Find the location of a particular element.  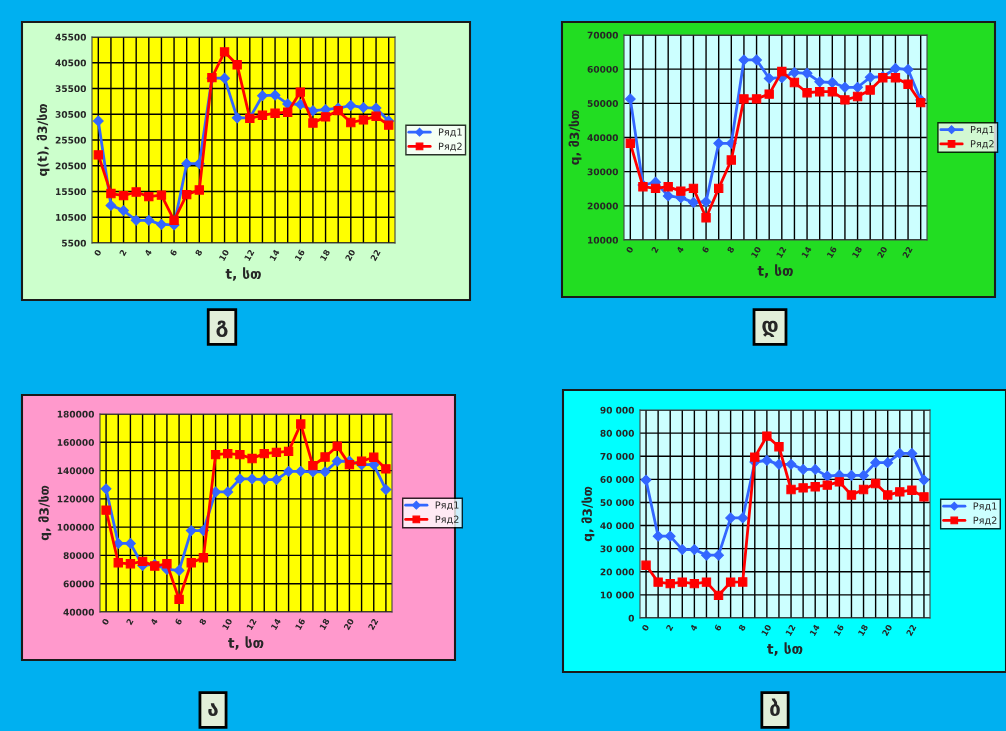

y-tick-label: 35500 is located at coordinates (71, 89).